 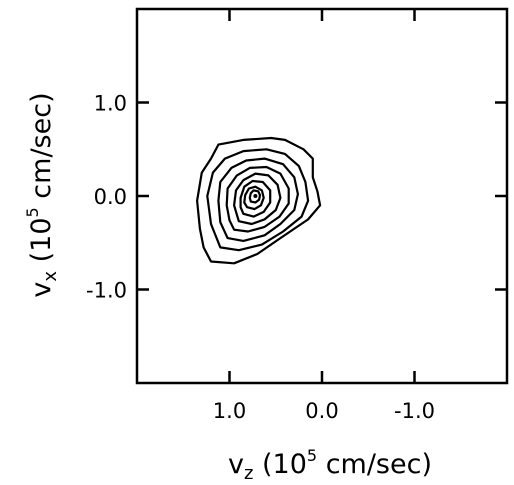 I want to click on x-tick-label-2: -1.0, so click(x=414, y=411).